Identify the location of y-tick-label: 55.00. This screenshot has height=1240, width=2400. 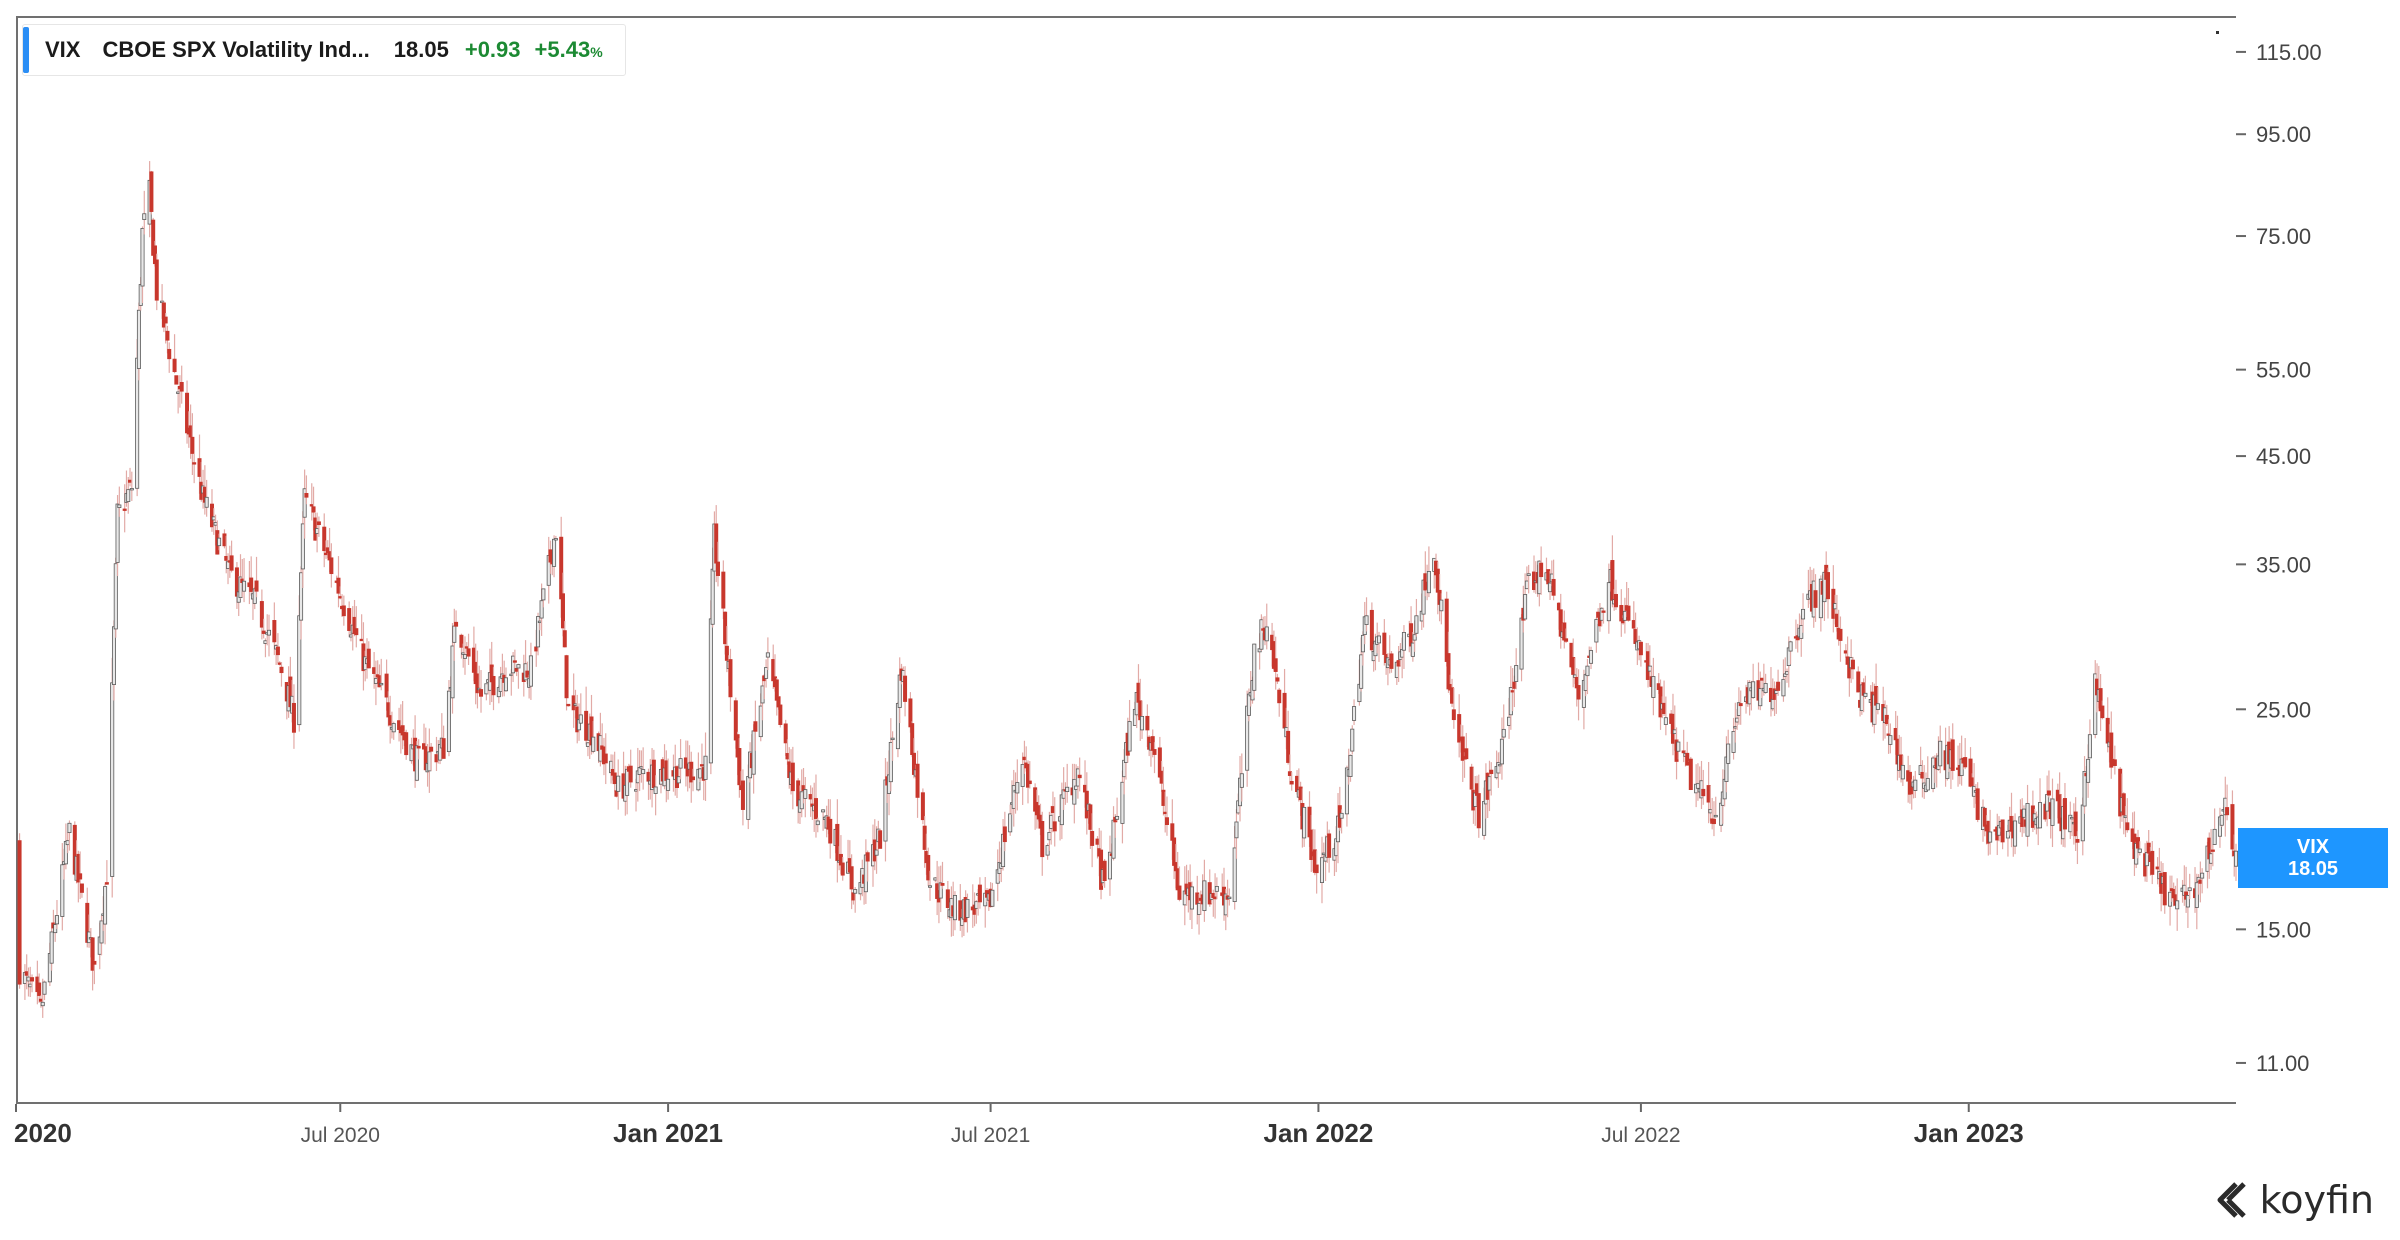
(2283, 370).